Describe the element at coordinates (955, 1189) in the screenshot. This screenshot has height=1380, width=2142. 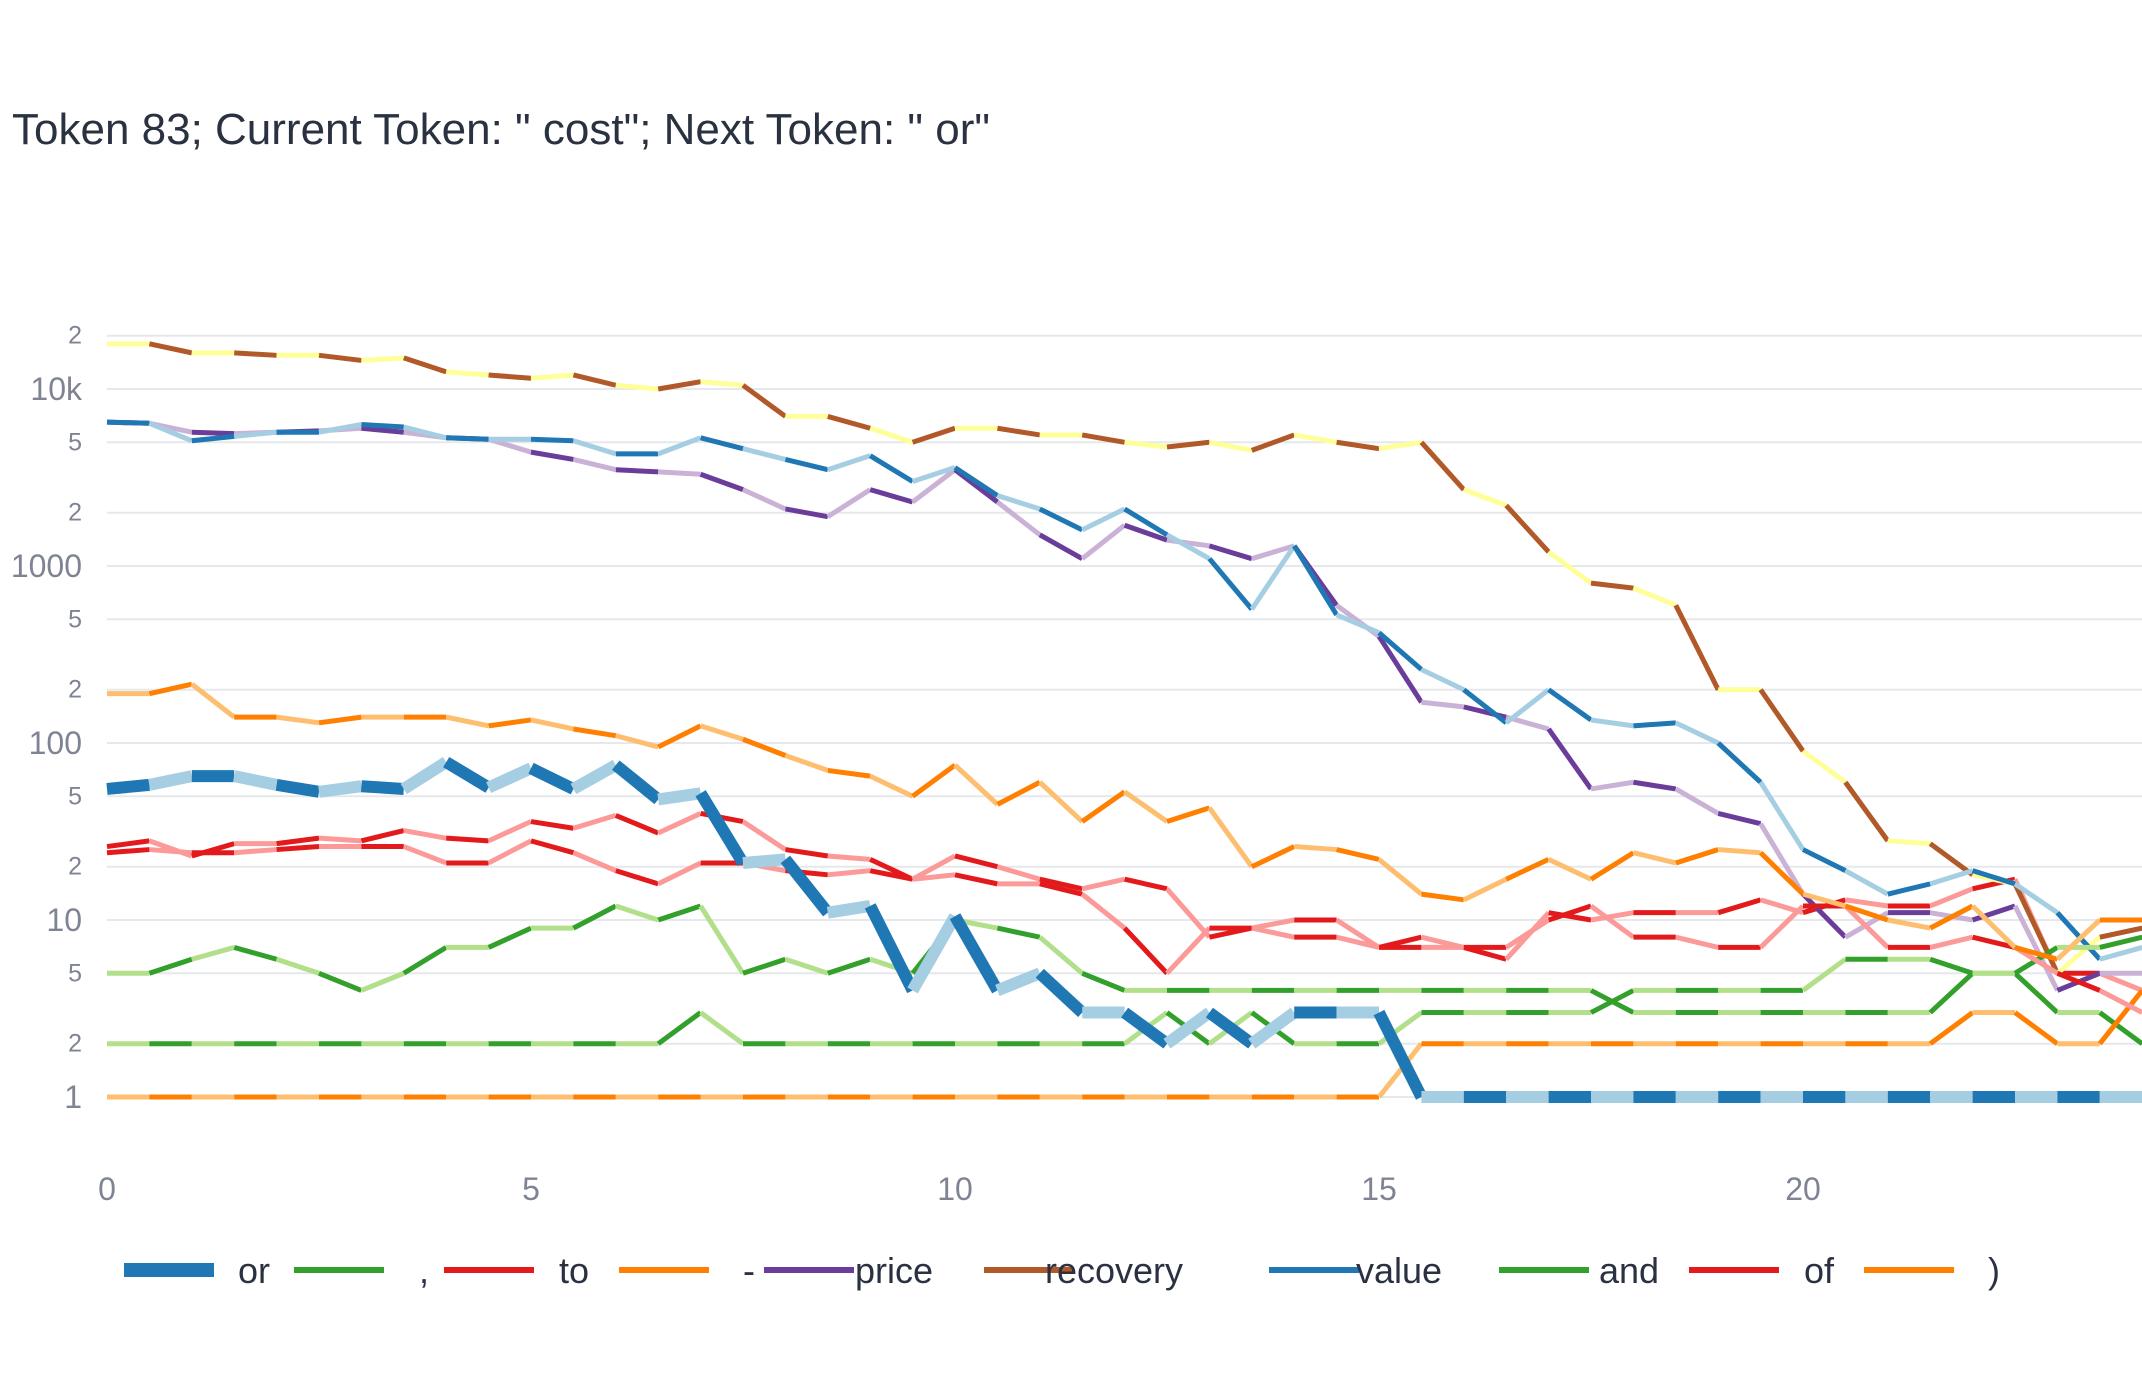
I see `x-tick-label: 10` at that location.